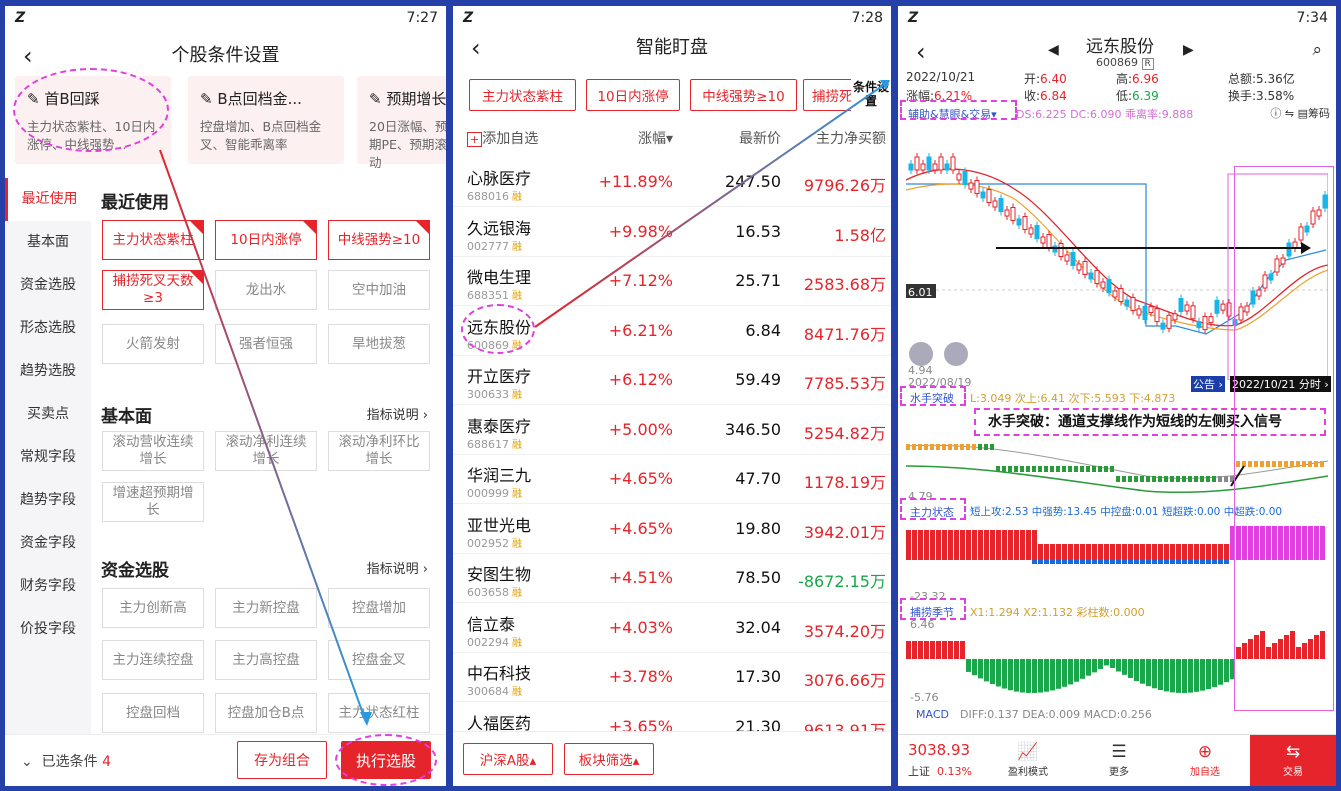  Describe the element at coordinates (379, 713) in the screenshot. I see `condition-chip: 主力状态红柱` at that location.